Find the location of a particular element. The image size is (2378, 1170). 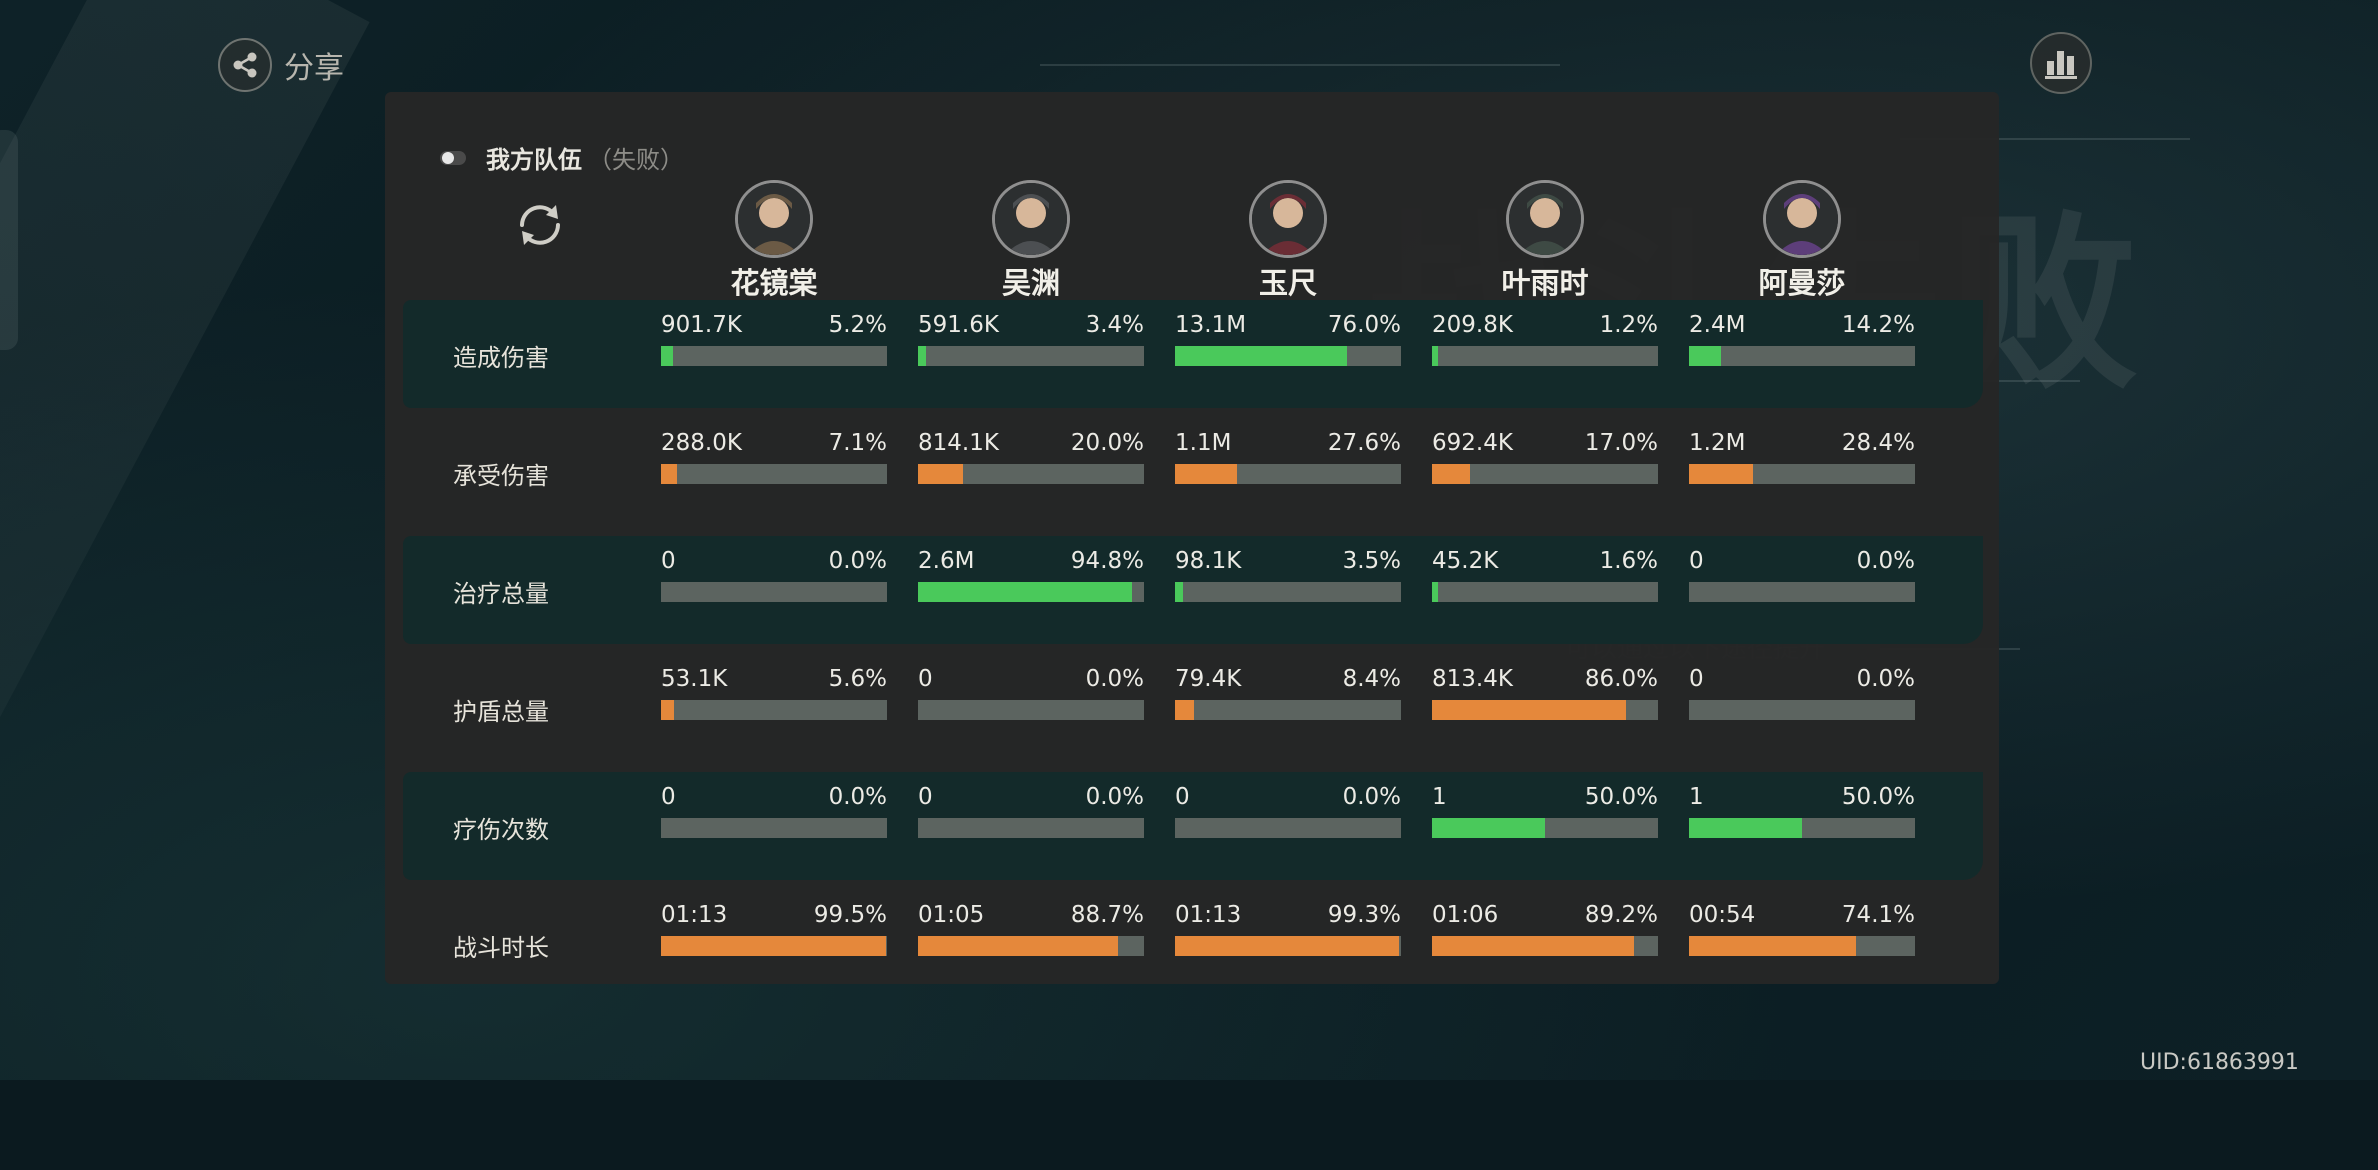

stat-cell: 591.6K 3.4% is located at coordinates (1031, 340).